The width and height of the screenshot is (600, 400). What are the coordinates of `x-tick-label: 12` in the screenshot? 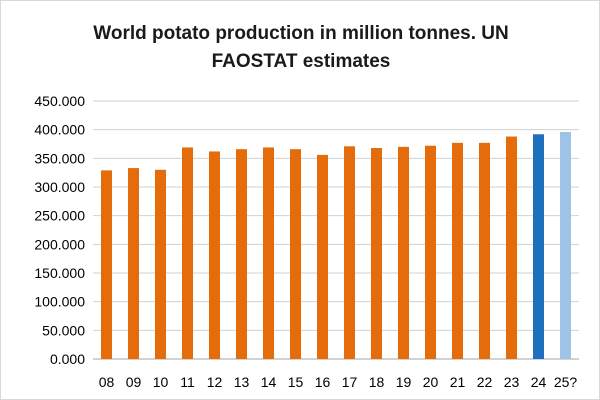 It's located at (215, 382).